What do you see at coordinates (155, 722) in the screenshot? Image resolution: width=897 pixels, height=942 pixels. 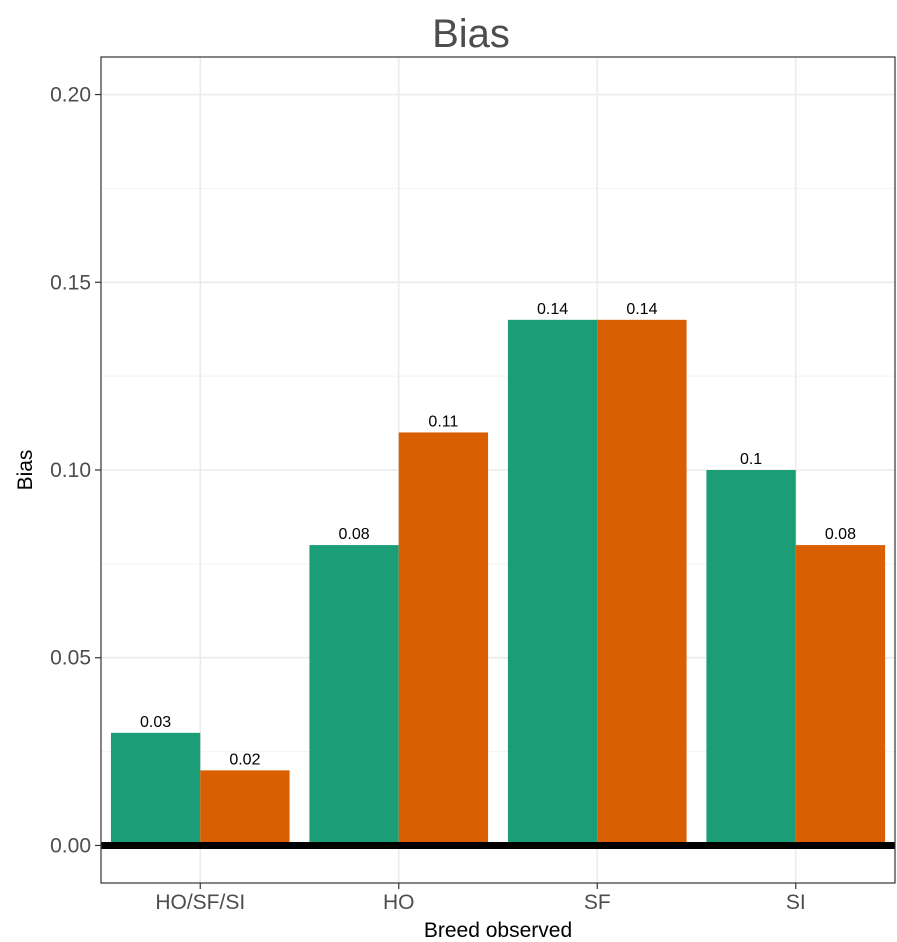 I see `bar-value-label: 0.03` at bounding box center [155, 722].